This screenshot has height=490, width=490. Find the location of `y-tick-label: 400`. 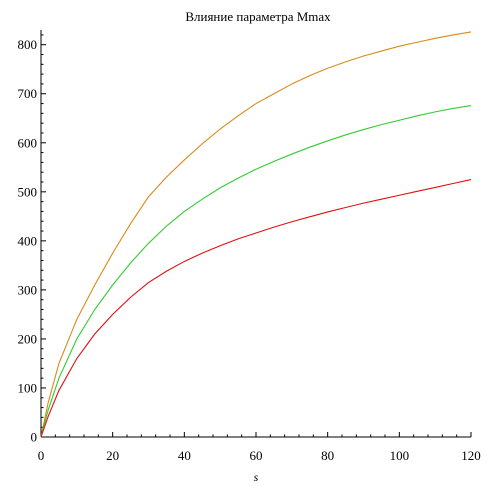

y-tick-label: 400 is located at coordinates (28, 240).